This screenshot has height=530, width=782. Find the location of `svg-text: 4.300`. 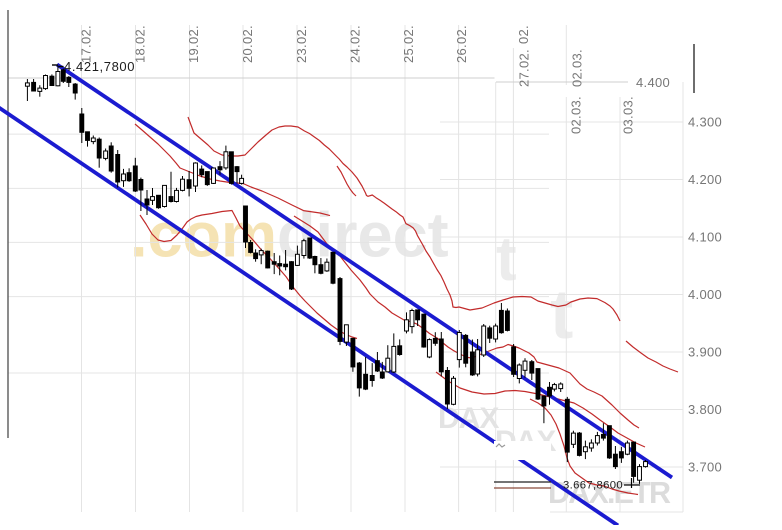

svg-text: 4.300 is located at coordinates (705, 122).